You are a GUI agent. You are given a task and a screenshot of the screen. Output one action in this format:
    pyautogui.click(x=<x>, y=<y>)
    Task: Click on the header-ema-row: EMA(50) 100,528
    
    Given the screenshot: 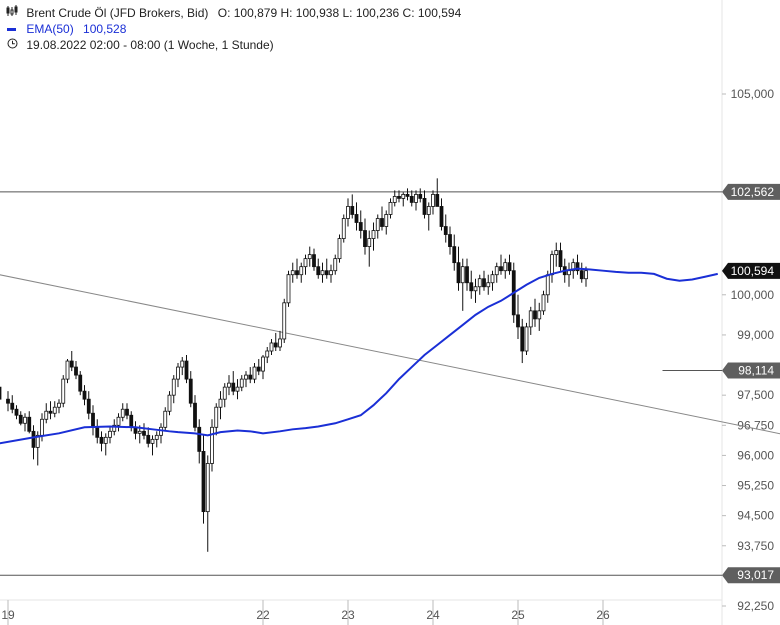 What is the action you would take?
    pyautogui.click(x=66, y=29)
    